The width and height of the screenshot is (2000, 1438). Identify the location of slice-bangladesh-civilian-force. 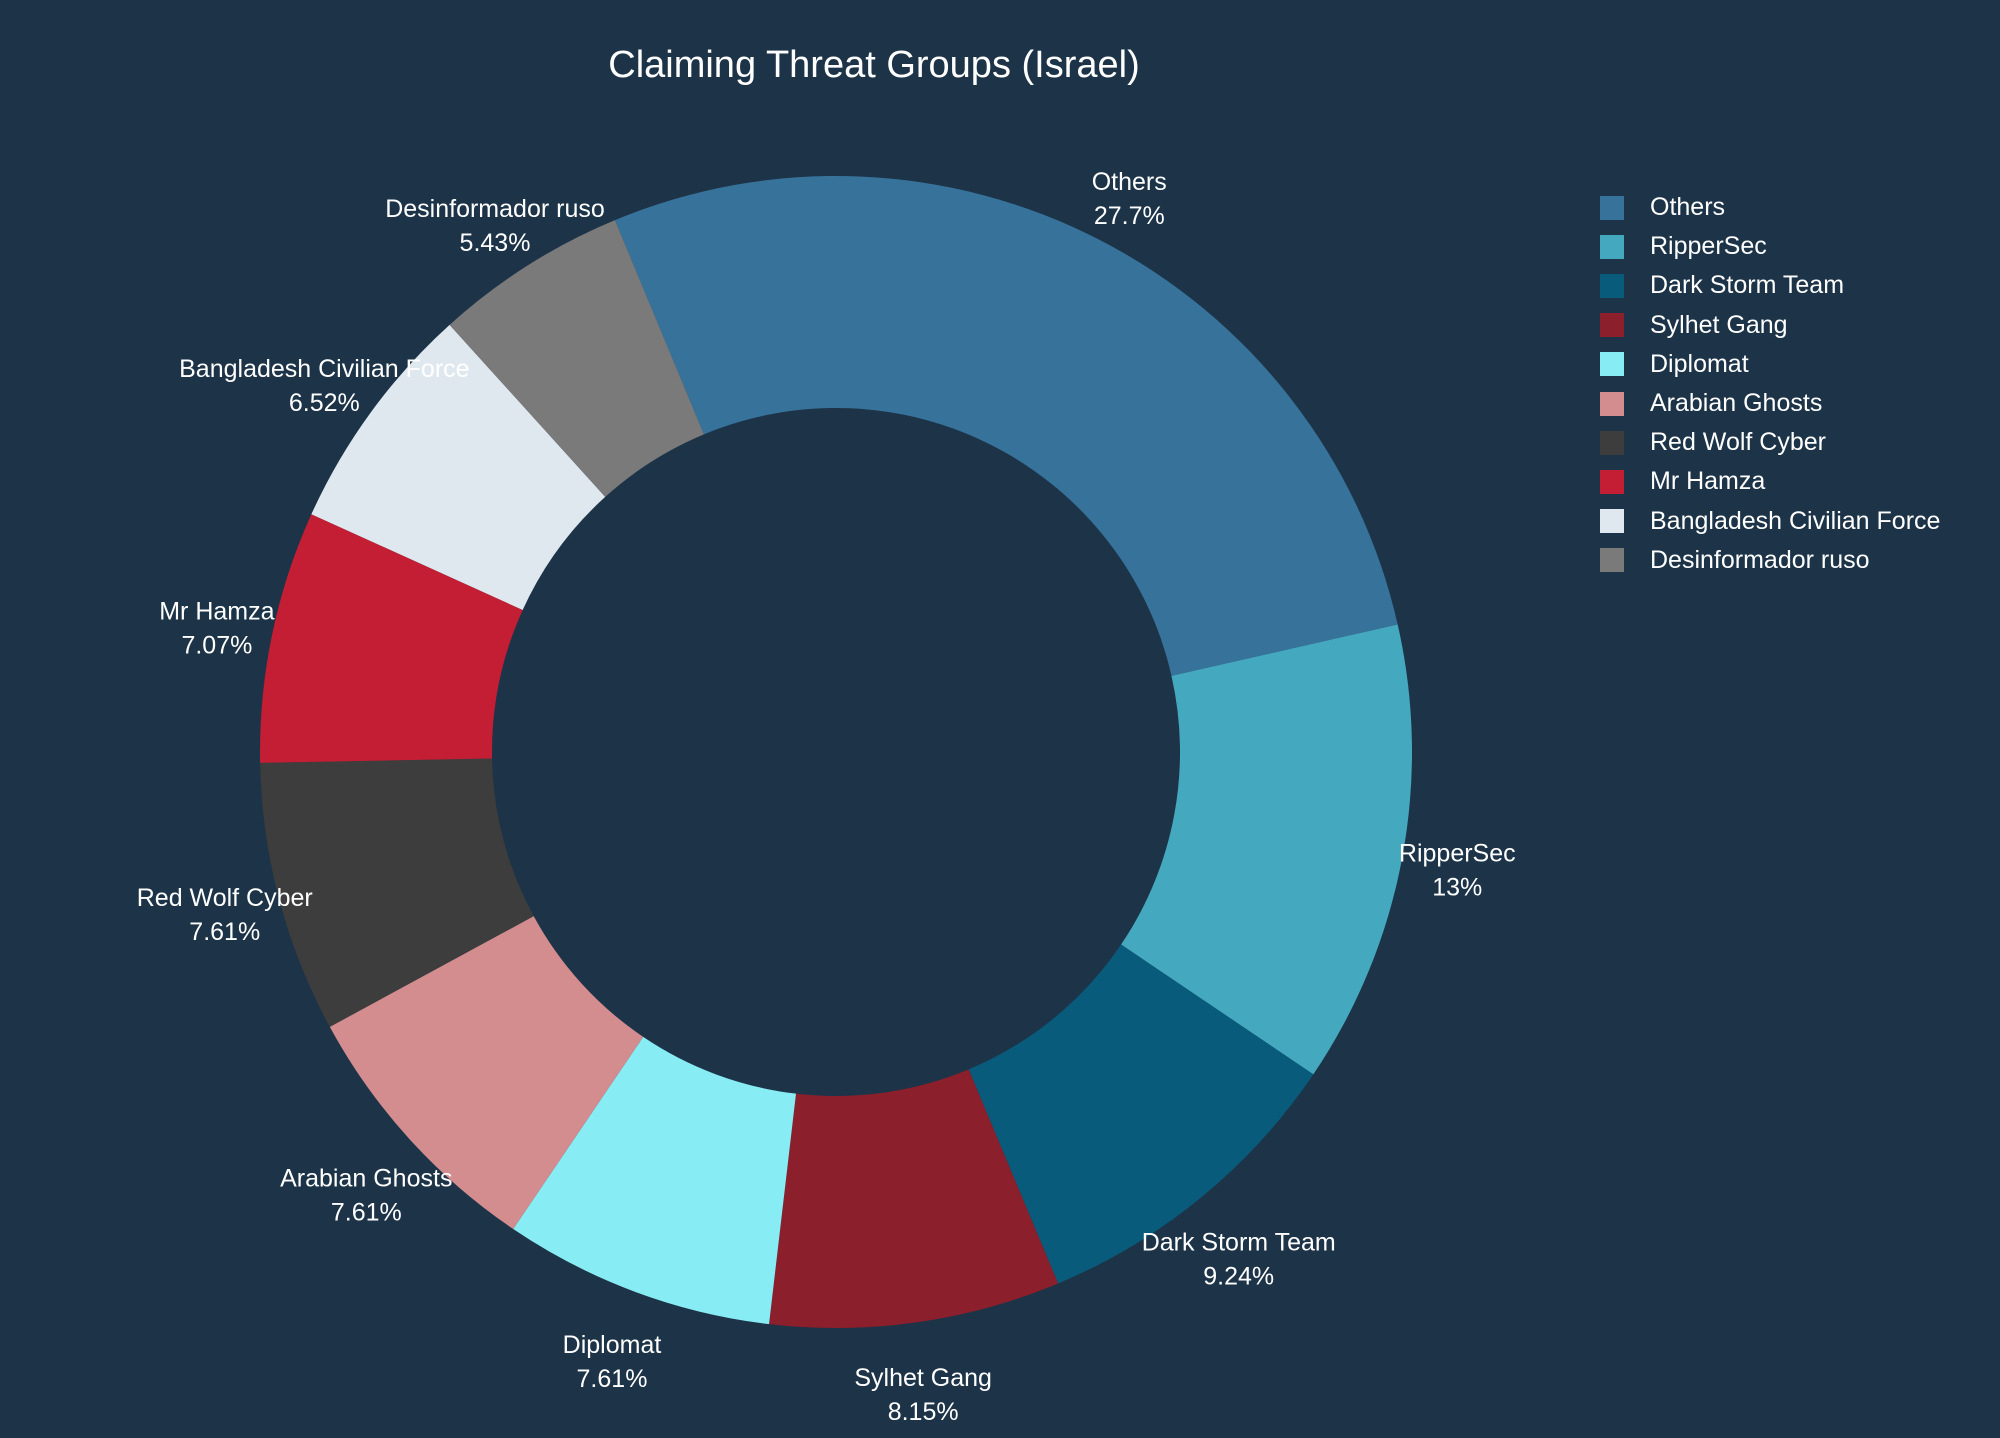
(458, 467).